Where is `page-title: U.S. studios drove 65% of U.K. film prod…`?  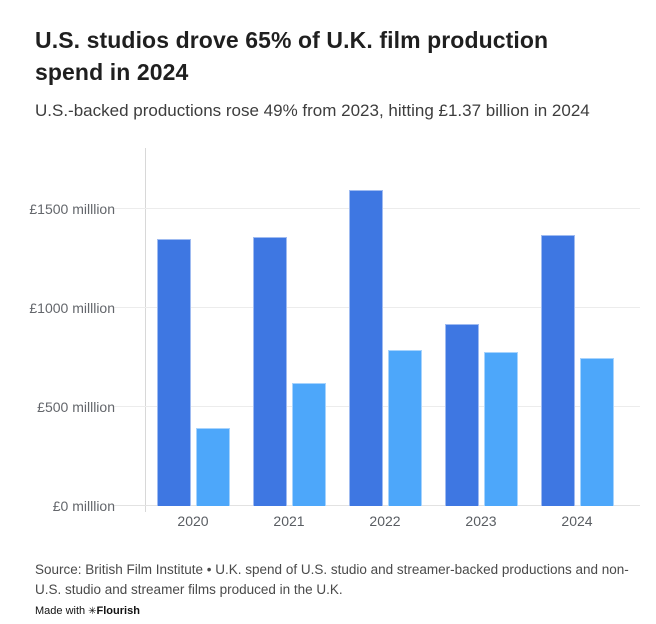
page-title: U.S. studios drove 65% of U.K. film prod… is located at coordinates (292, 56).